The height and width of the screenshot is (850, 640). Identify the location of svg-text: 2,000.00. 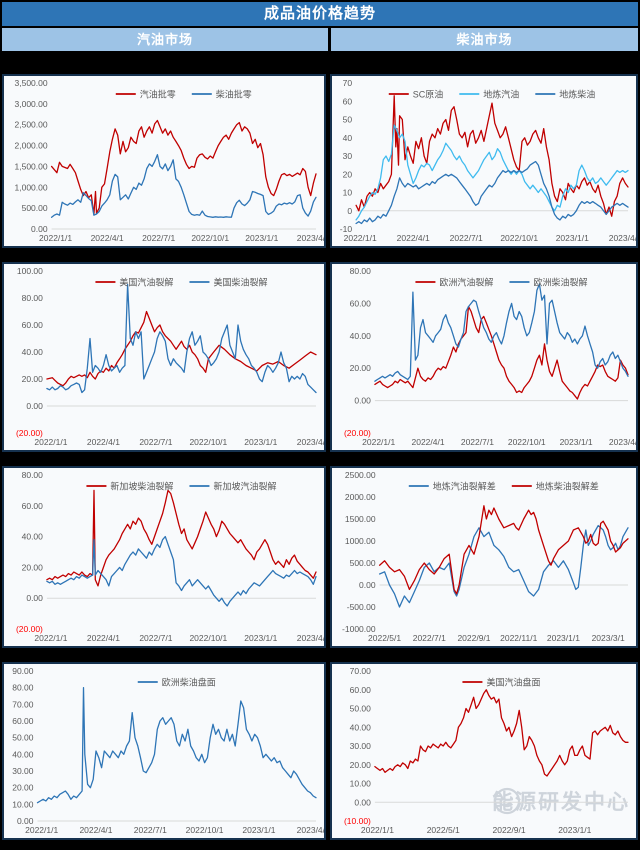
(31, 146).